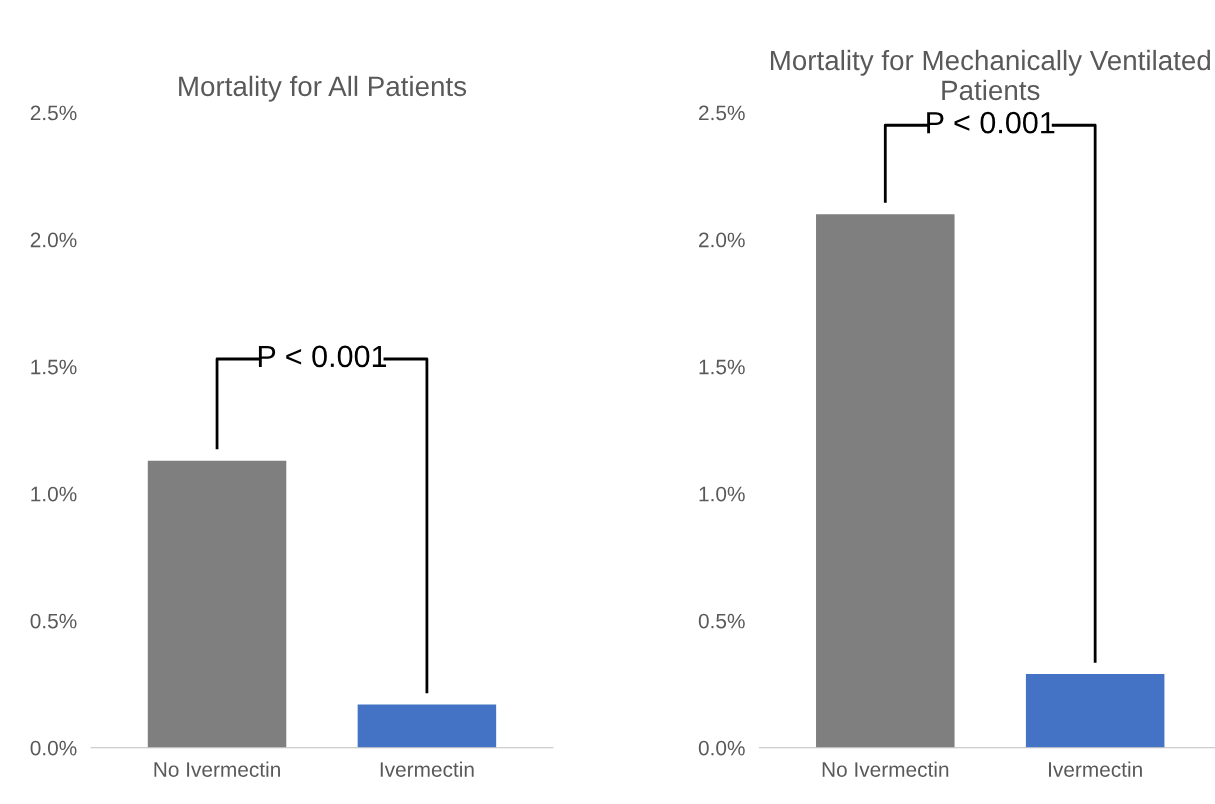  What do you see at coordinates (990, 75) in the screenshot?
I see `chart-title: Mortality for Mechanically Ventilated Patients` at bounding box center [990, 75].